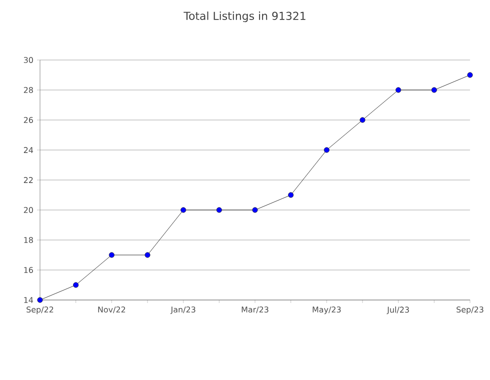 This screenshot has height=380, width=490. Describe the element at coordinates (245, 17) in the screenshot. I see `chart-title: Total Listings in 91321` at that location.